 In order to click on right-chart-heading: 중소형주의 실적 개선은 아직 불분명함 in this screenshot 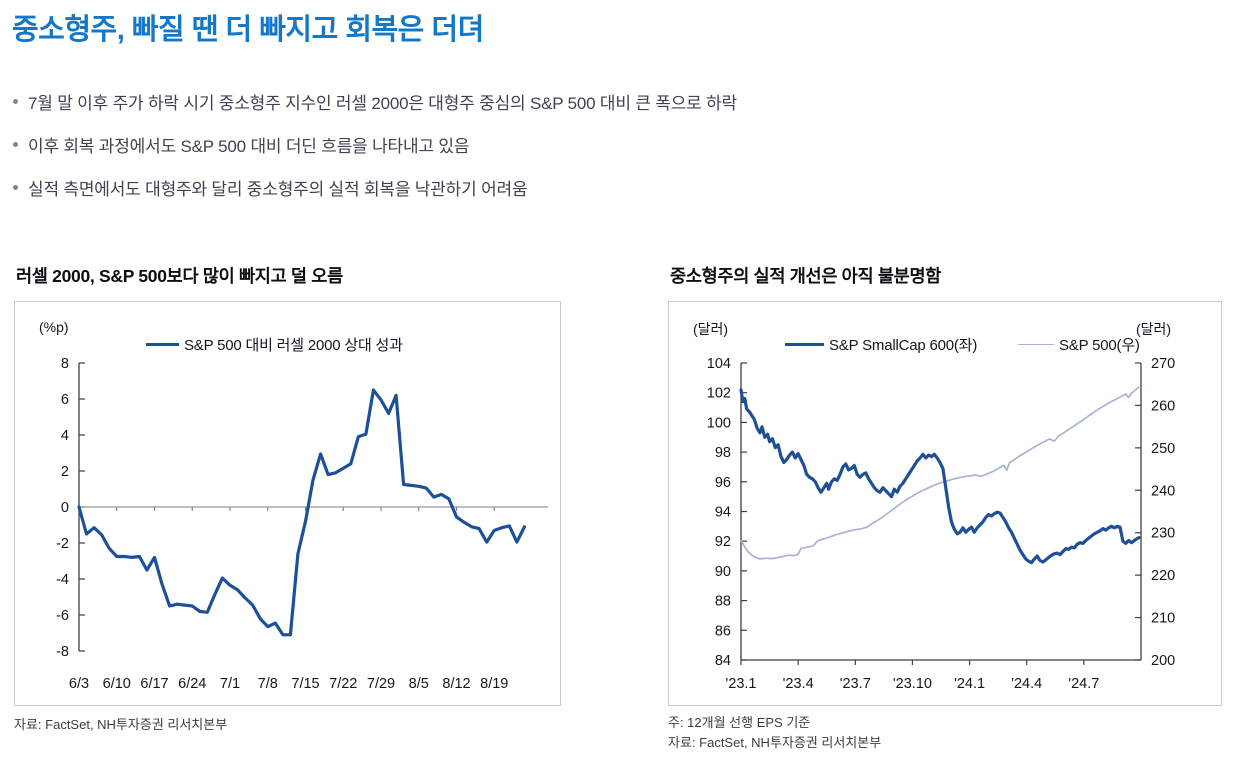, I will do `click(806, 276)`.